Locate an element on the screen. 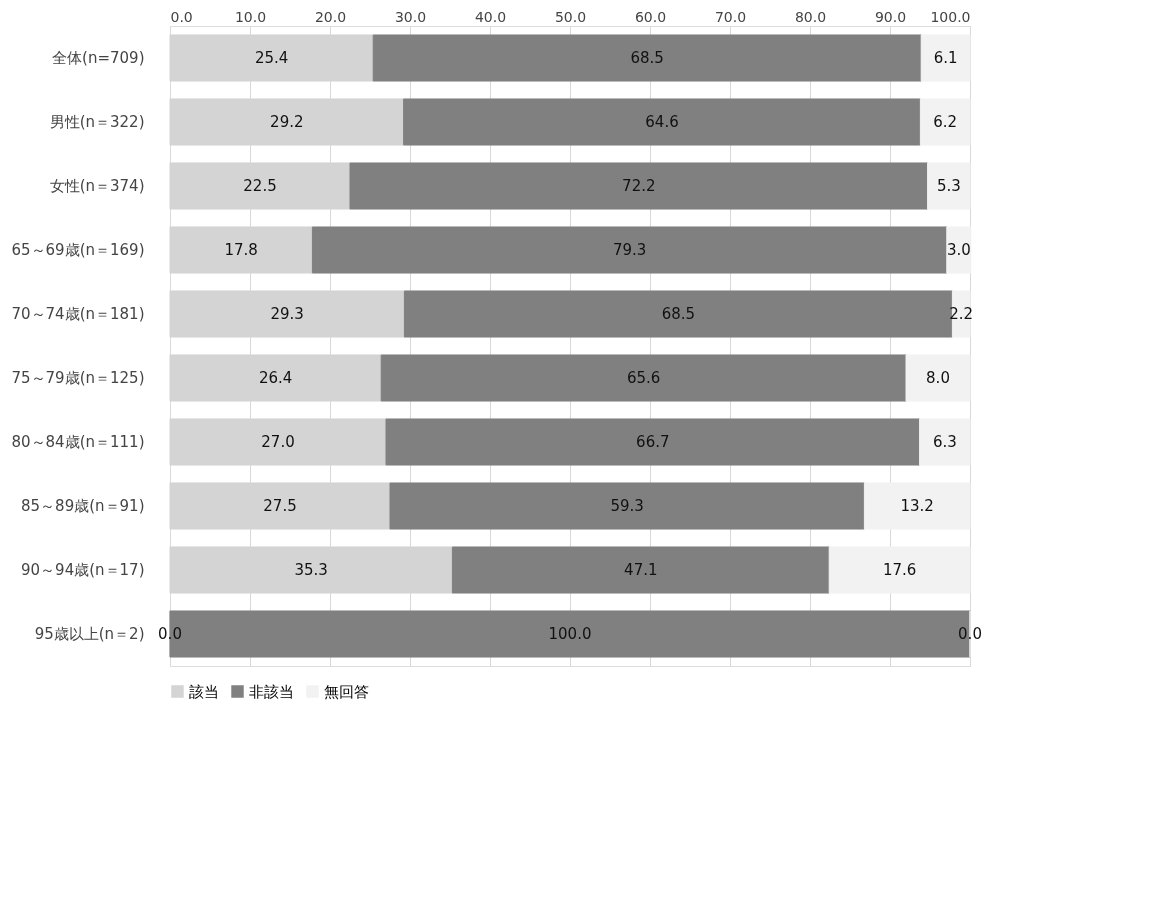 The height and width of the screenshot is (903, 1169). y-tick-label: 80～84歳(n＝111) is located at coordinates (78, 442).